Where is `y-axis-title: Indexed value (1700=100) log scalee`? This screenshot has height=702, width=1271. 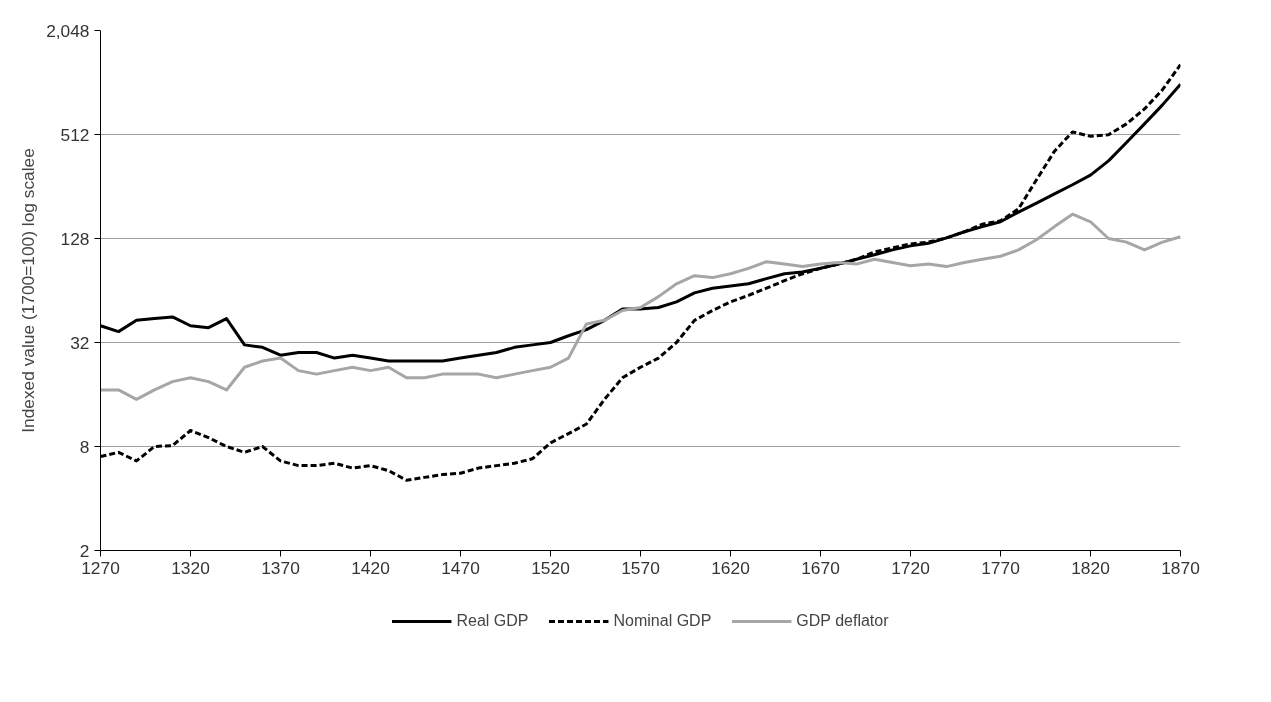
y-axis-title: Indexed value (1700=100) log scalee is located at coordinates (28, 290).